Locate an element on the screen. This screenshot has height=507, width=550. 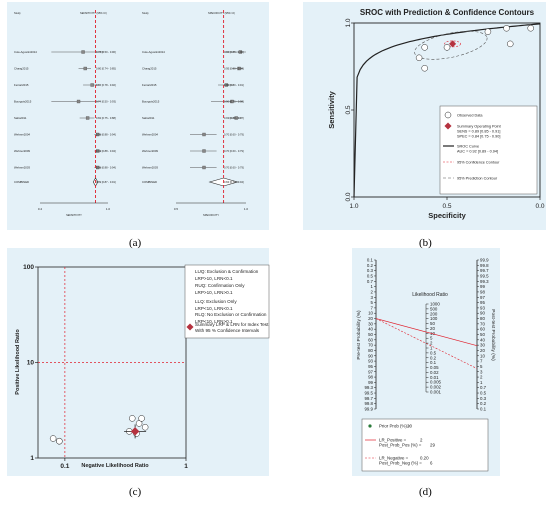
forest-header: Study is located at coordinates (145, 13).